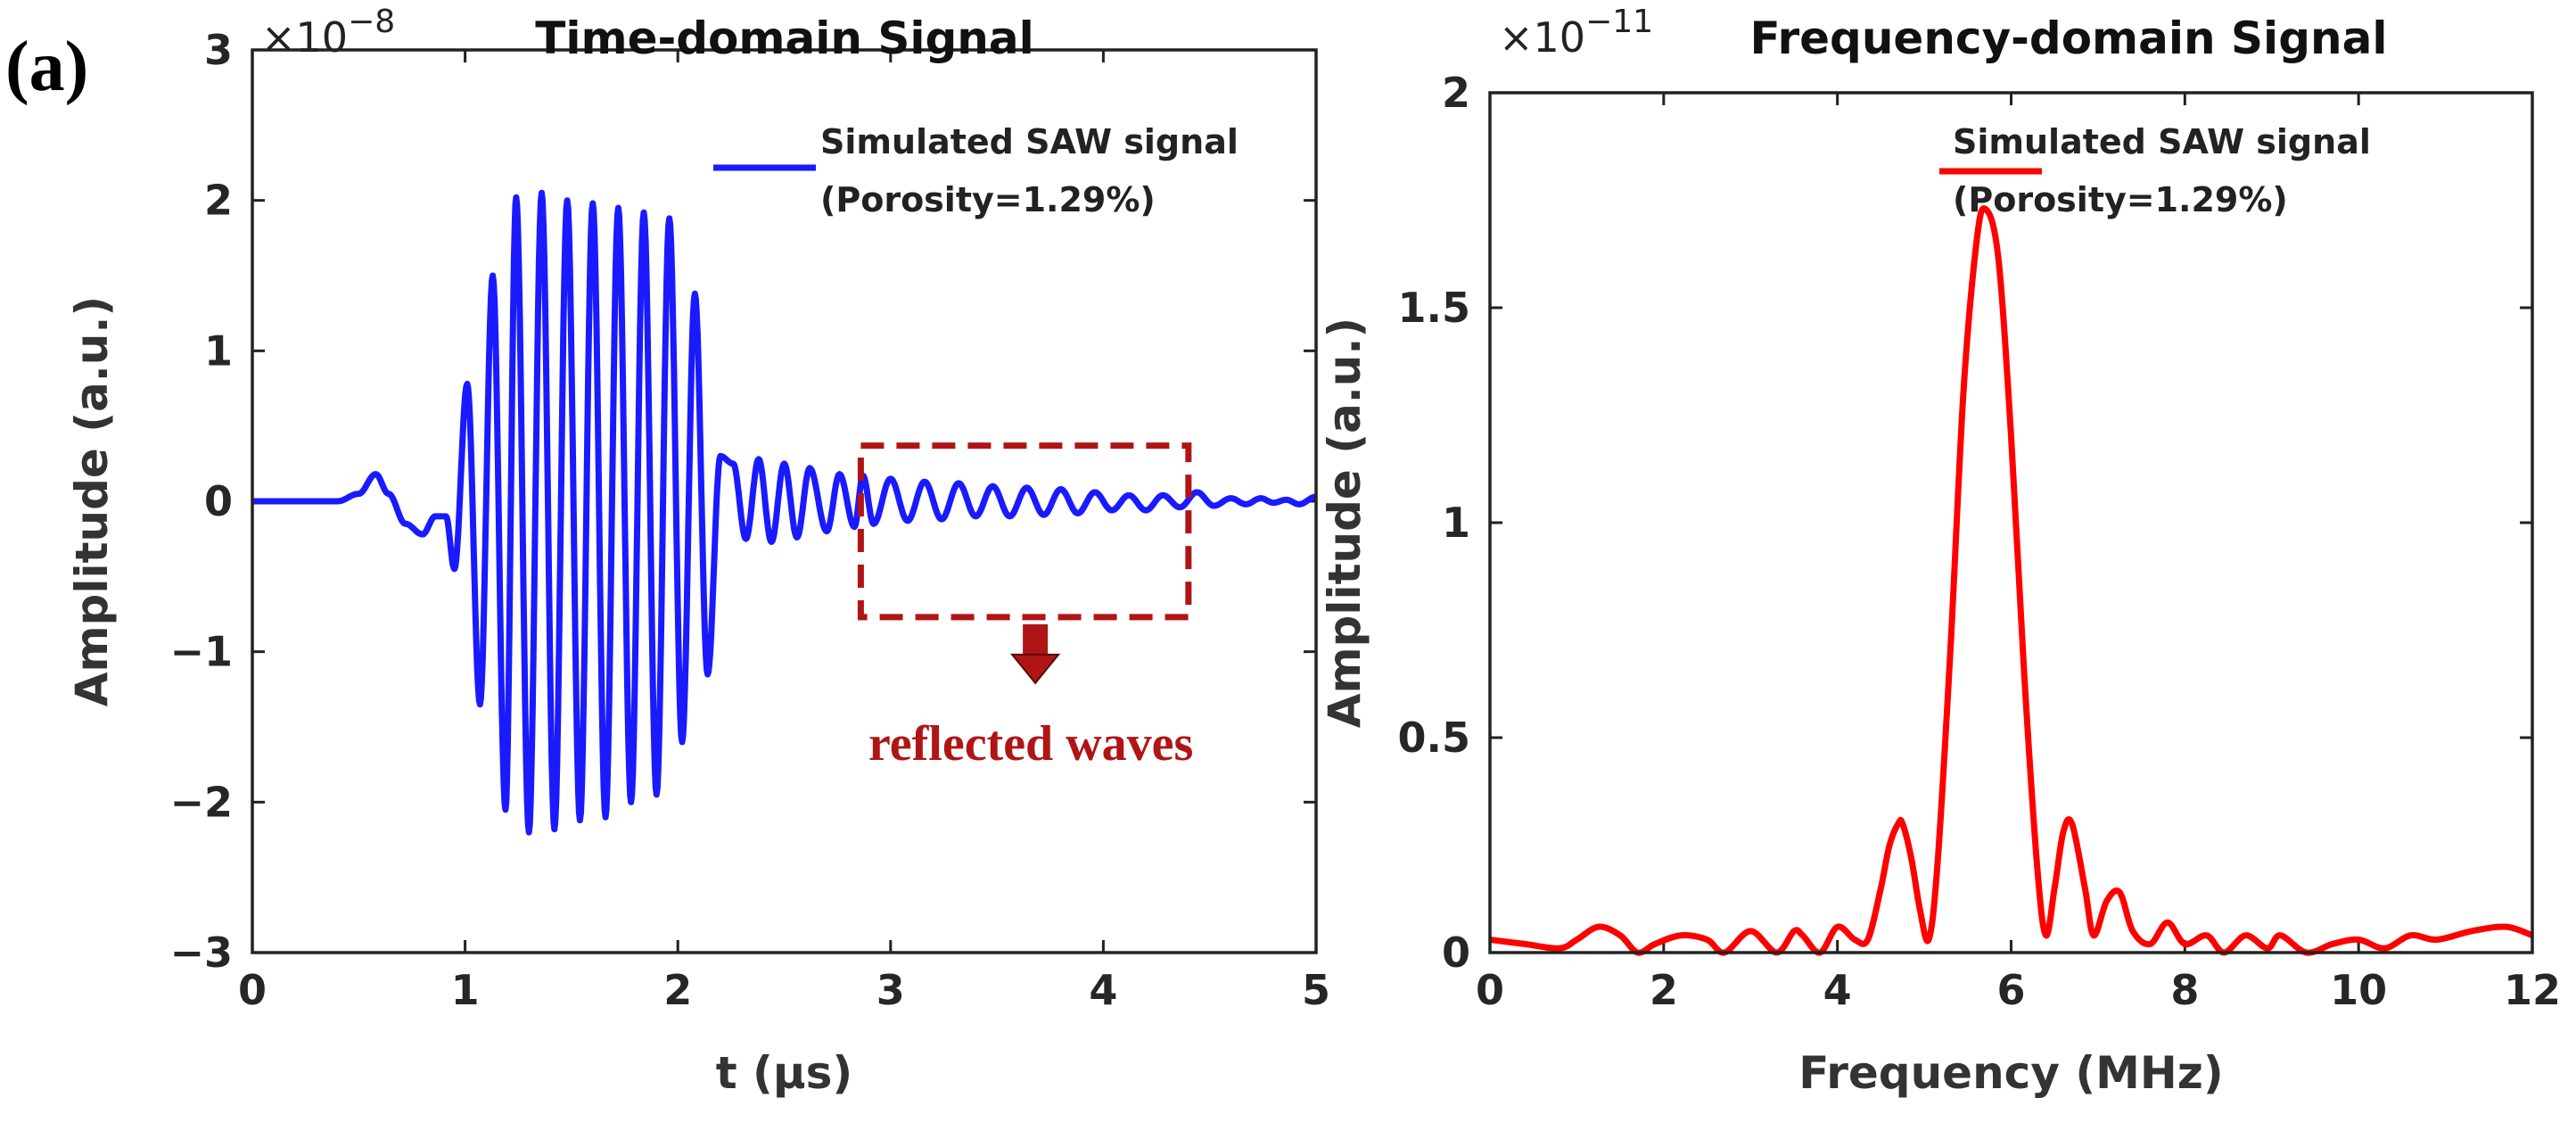 The width and height of the screenshot is (2576, 1139). Describe the element at coordinates (371, 22) in the screenshot. I see `exponent-power: −8` at that location.